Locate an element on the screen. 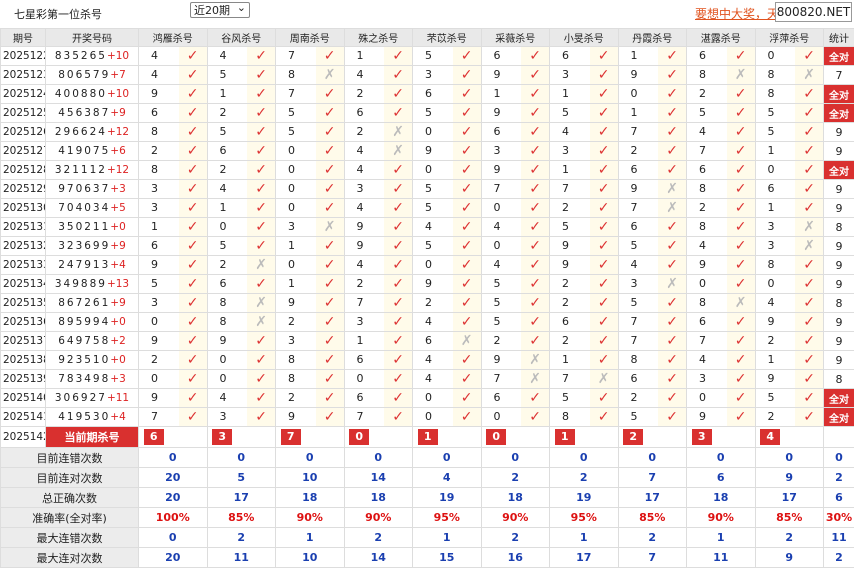 Image resolution: width=854 pixels, height=569 pixels. kill-wrap: 2 ✗ is located at coordinates (241, 265).